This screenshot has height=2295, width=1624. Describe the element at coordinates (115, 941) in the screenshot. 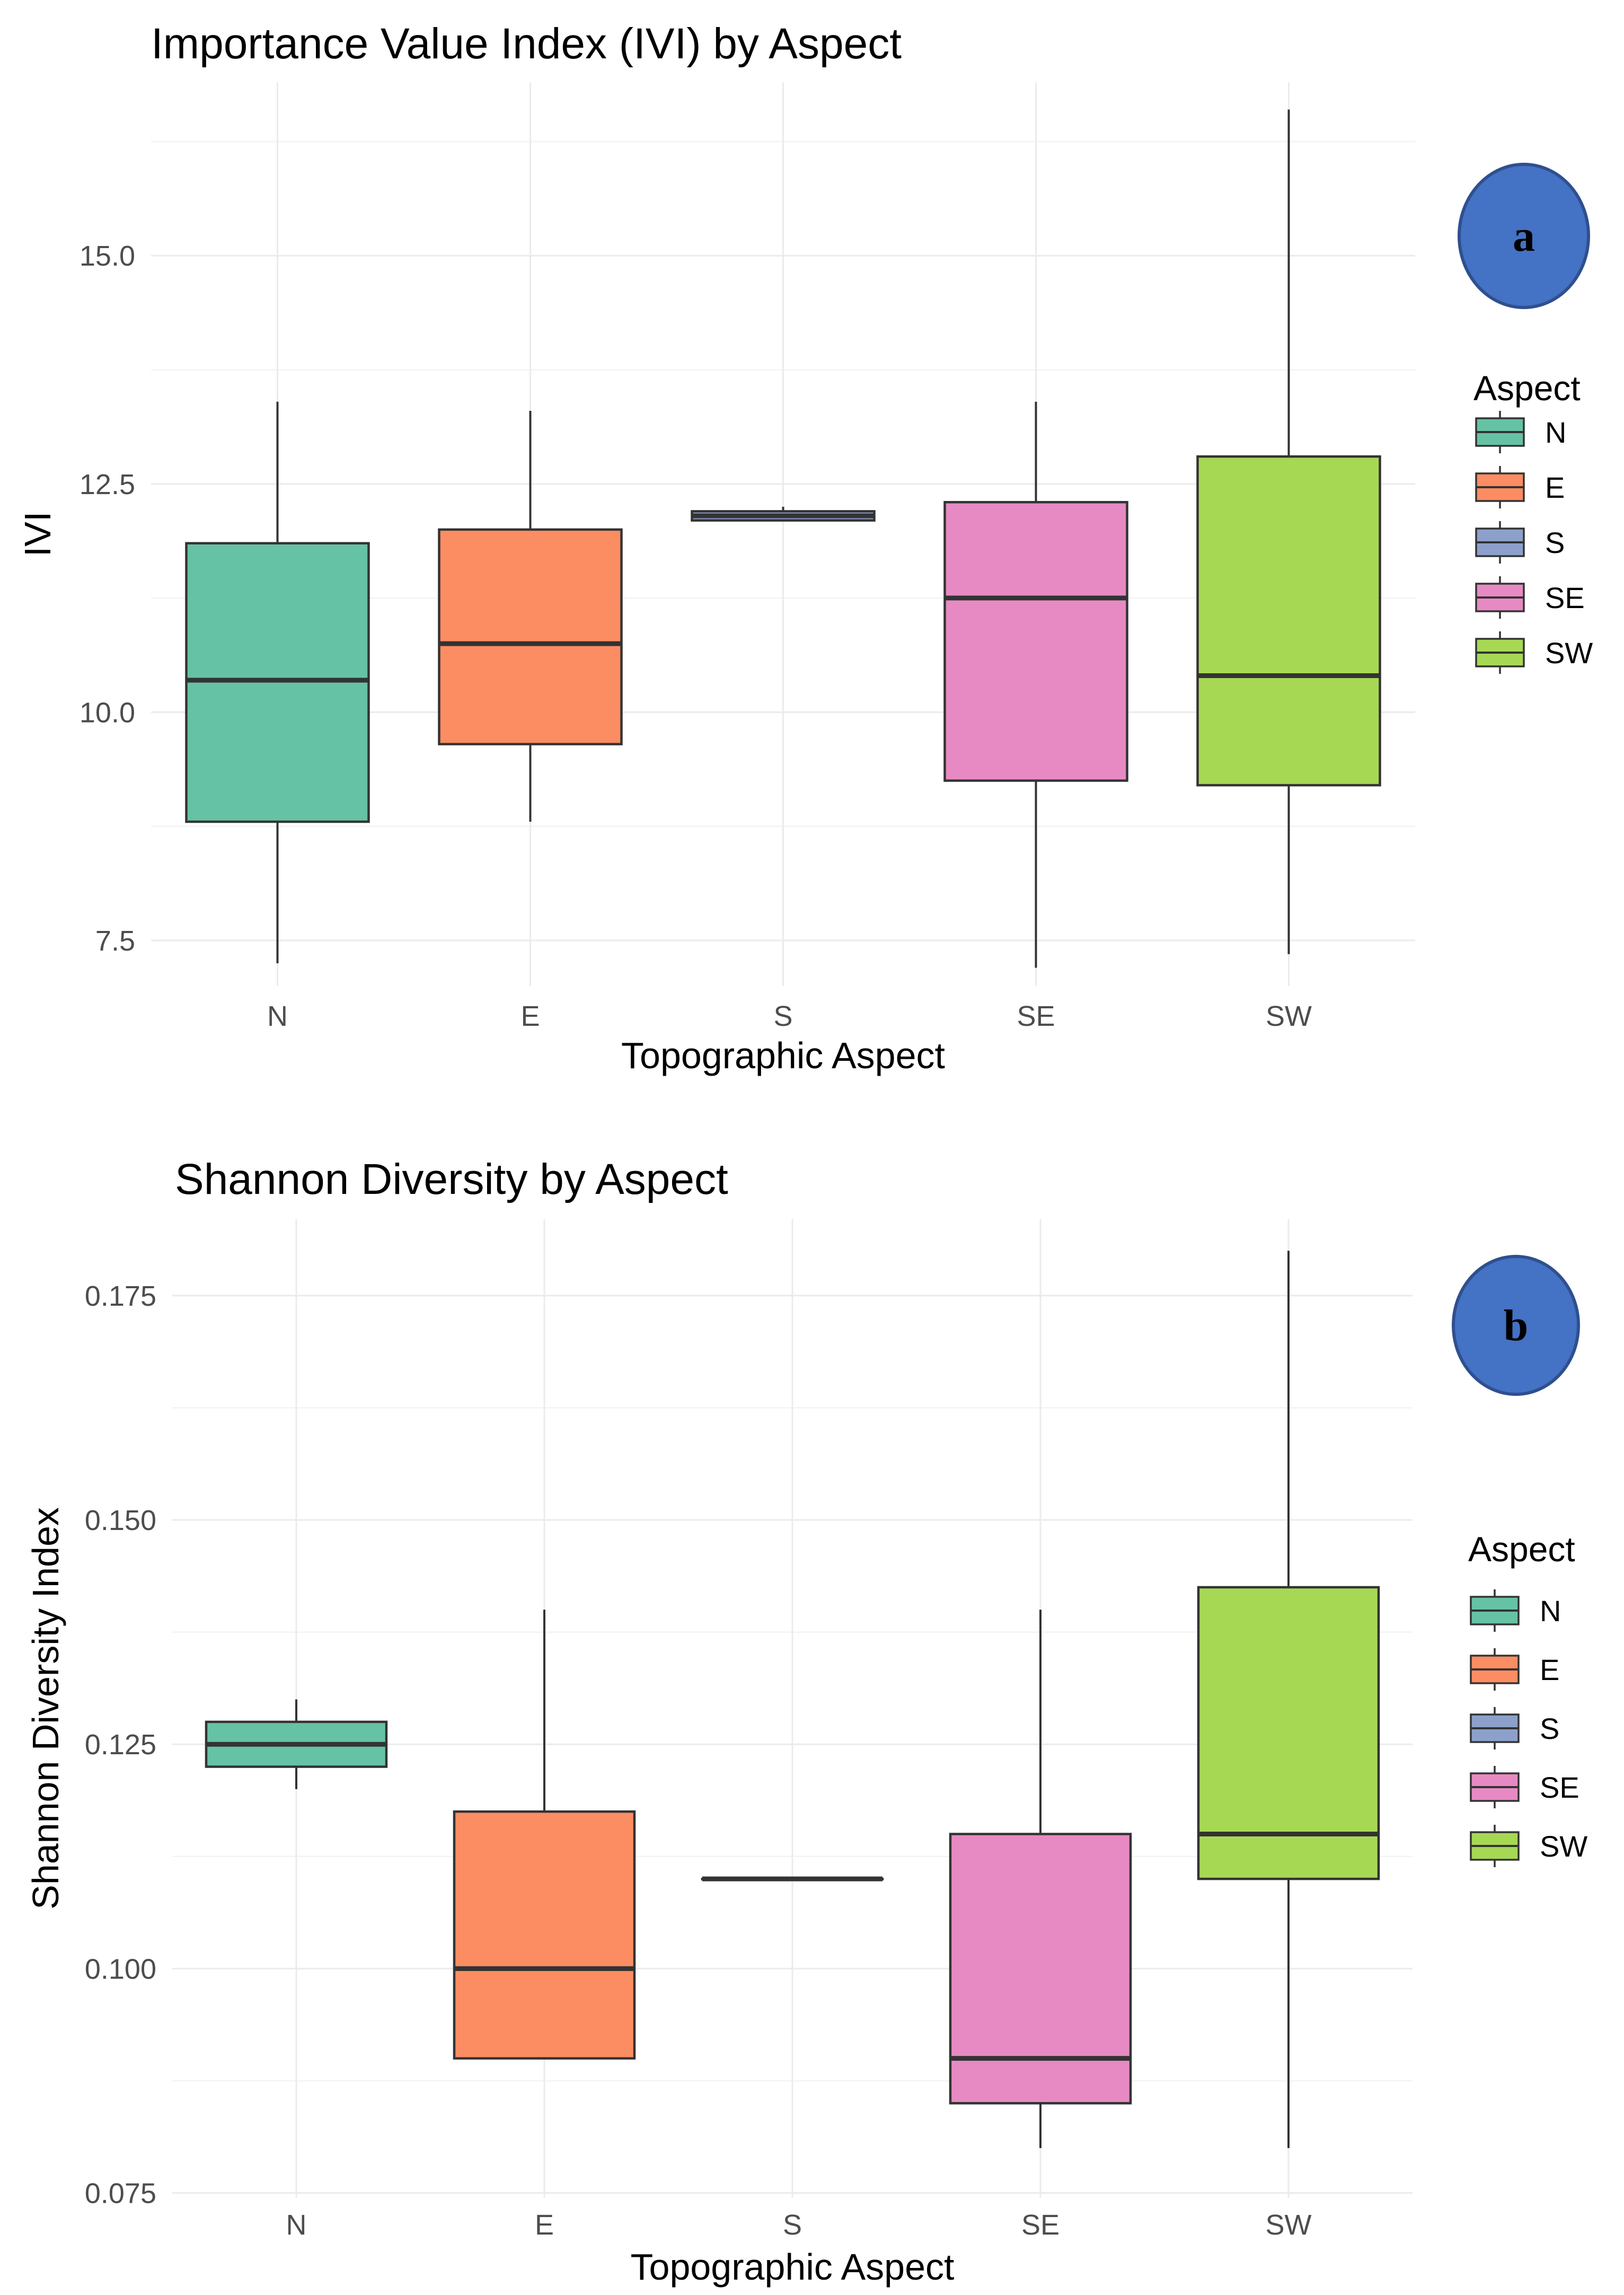

I see `y-tick-label: 7.5` at that location.